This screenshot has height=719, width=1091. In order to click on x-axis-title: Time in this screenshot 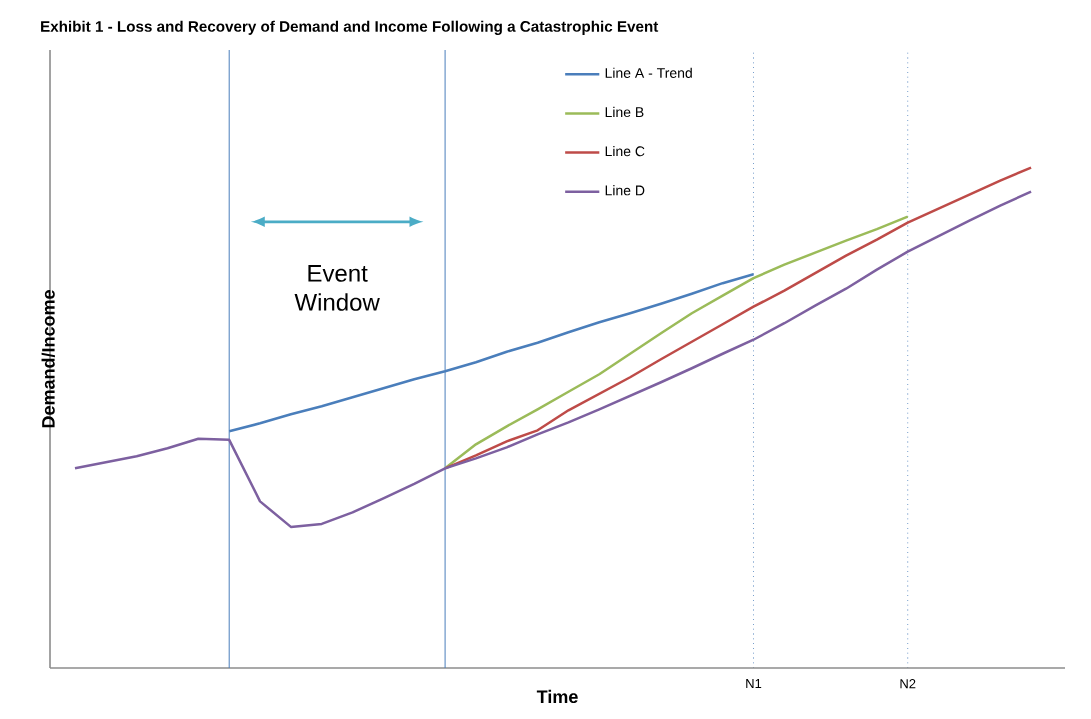, I will do `click(557, 696)`.